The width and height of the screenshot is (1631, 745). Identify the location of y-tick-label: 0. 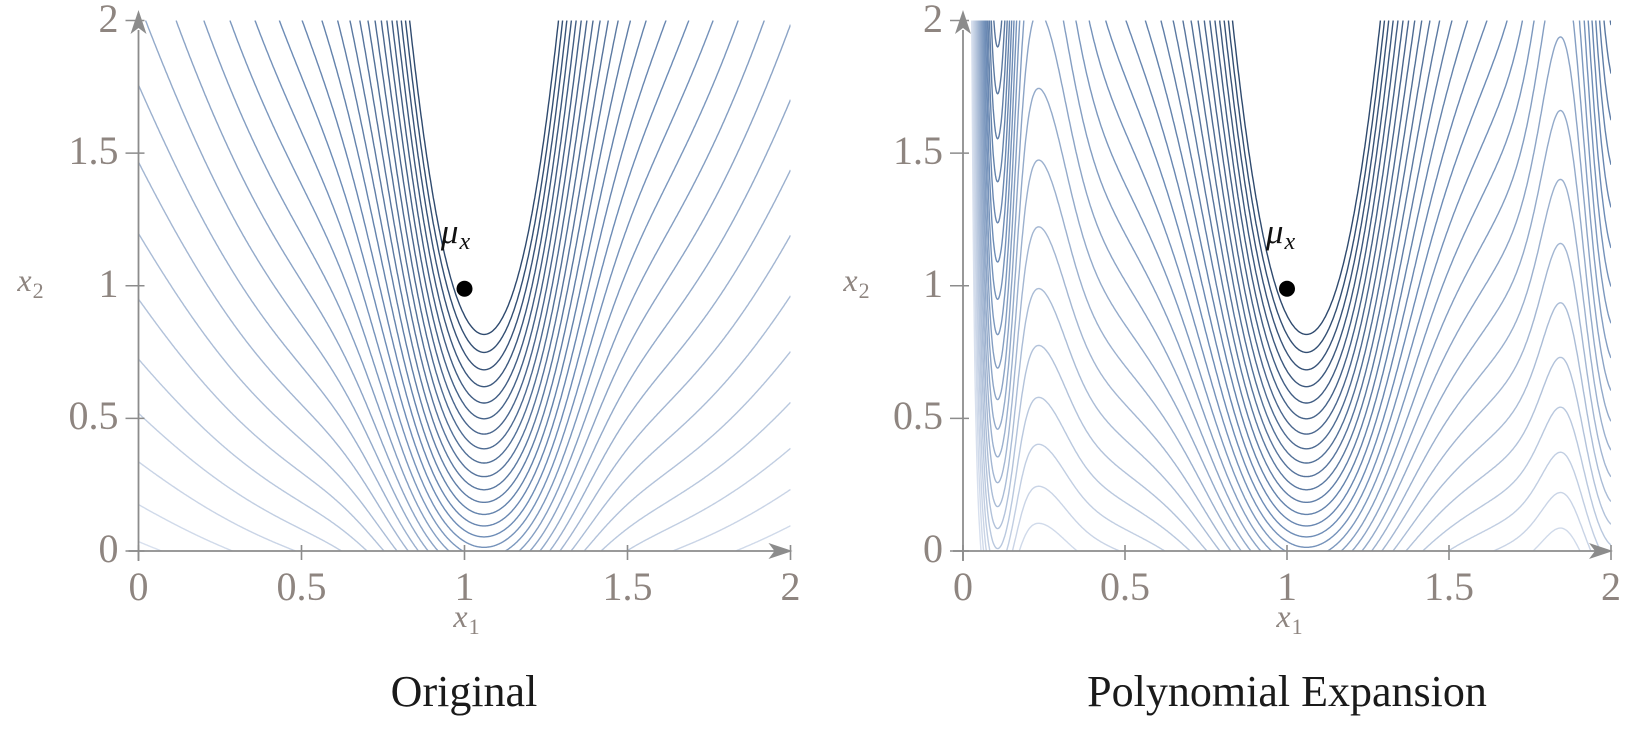
(933, 548).